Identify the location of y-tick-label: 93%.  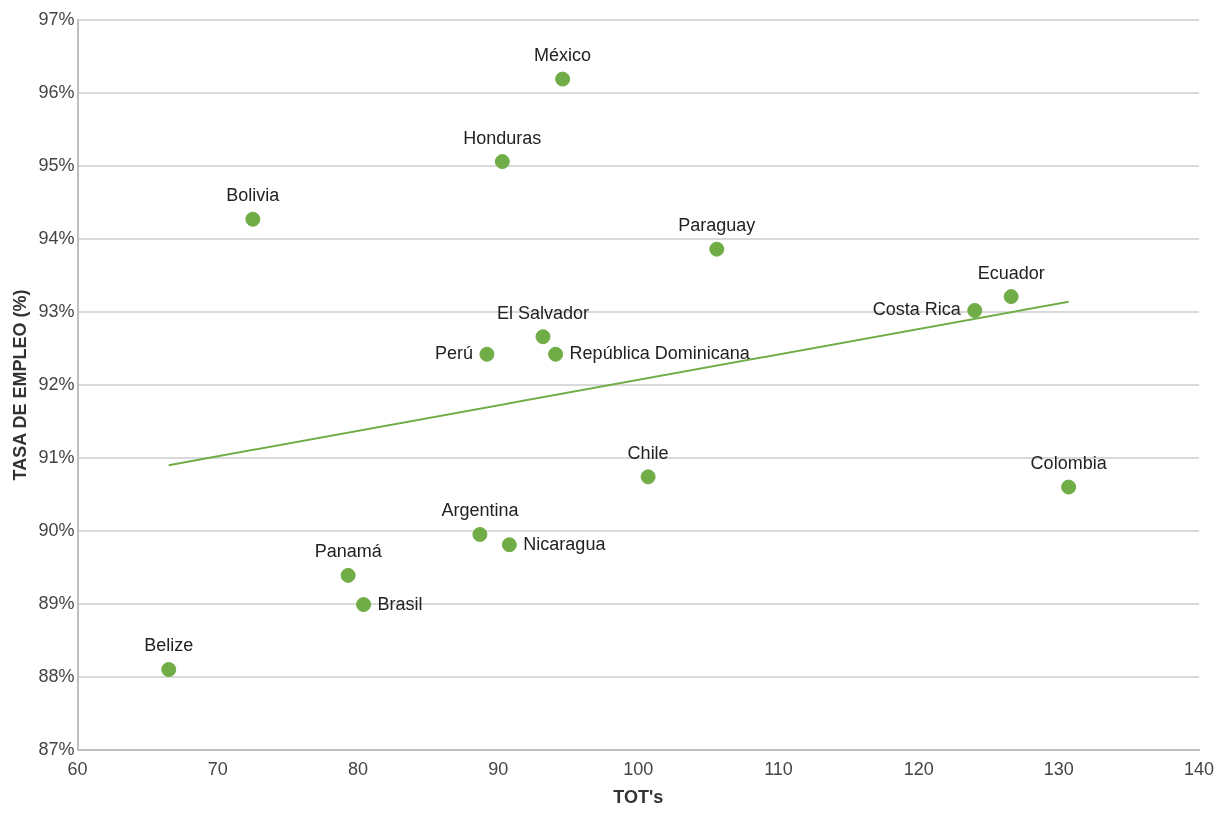
(56, 310).